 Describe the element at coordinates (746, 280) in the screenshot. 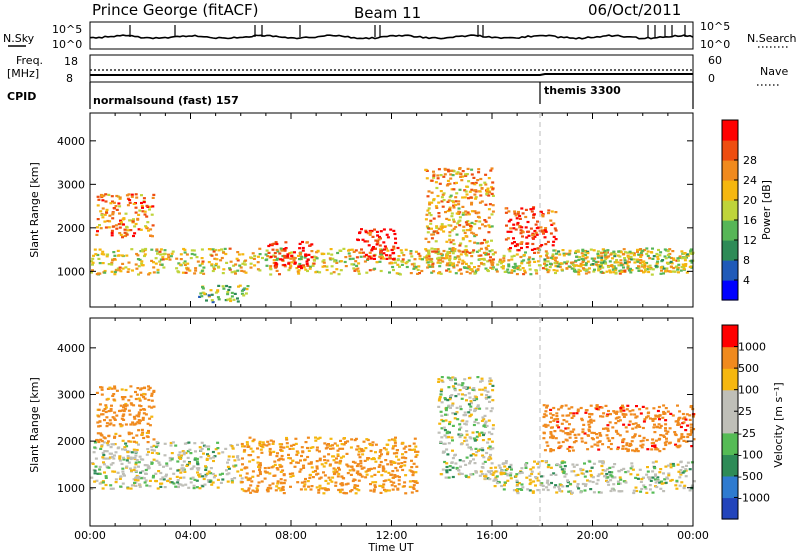

I see `colorbar-tick-label: 4` at that location.